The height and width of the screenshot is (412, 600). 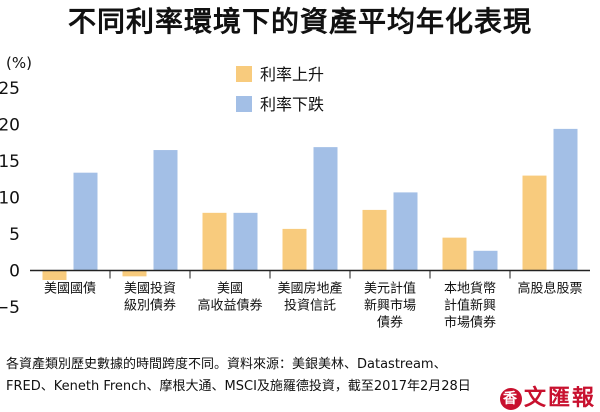 I want to click on chart-title: 不同利率環境下的資產平均年化表現, so click(x=299, y=21).